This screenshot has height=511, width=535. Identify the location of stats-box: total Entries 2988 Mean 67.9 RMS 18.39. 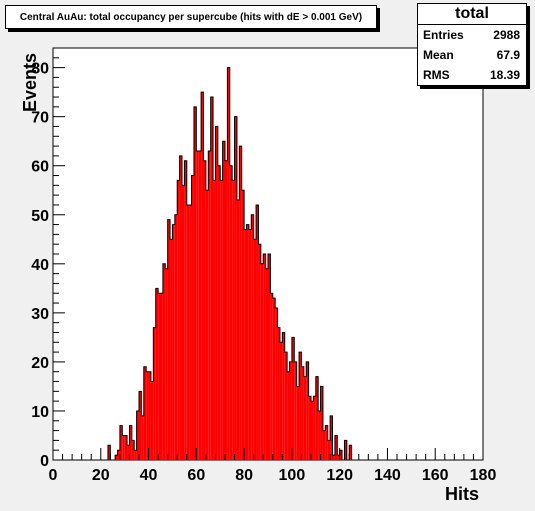
(472, 44).